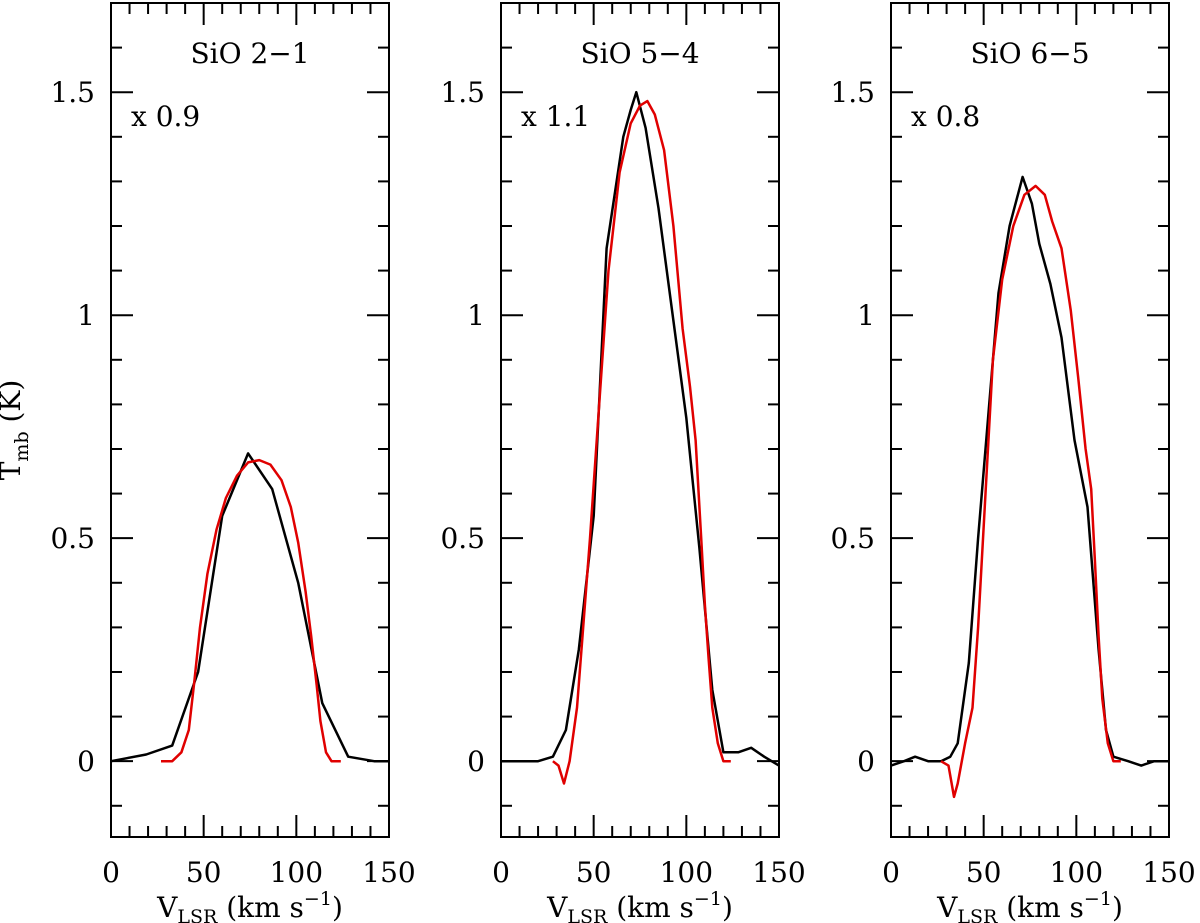 This screenshot has height=923, width=1200. Describe the element at coordinates (1029, 53) in the screenshot. I see `panel-title: SiO 6−5` at that location.